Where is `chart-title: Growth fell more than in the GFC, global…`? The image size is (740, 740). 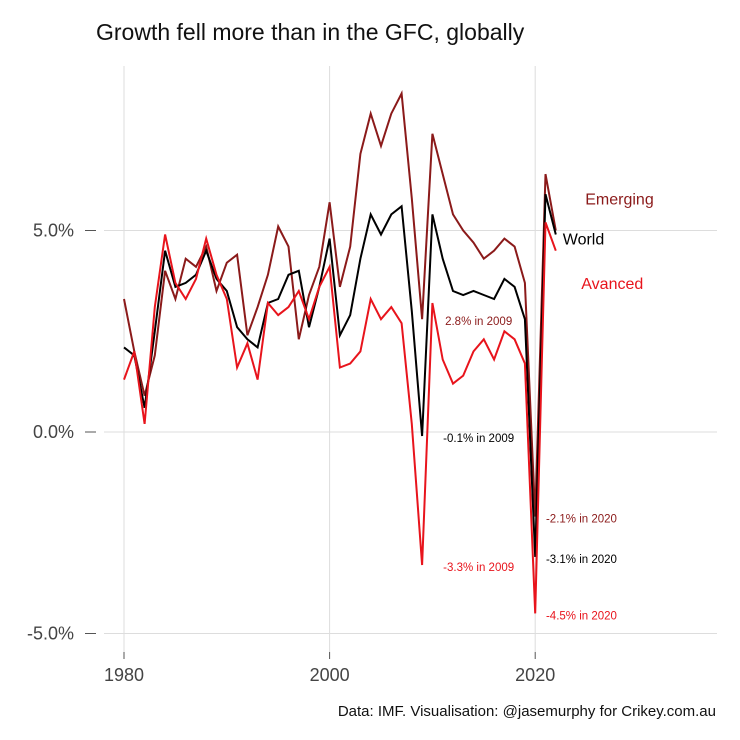
chart-title: Growth fell more than in the GFC, global… is located at coordinates (310, 32).